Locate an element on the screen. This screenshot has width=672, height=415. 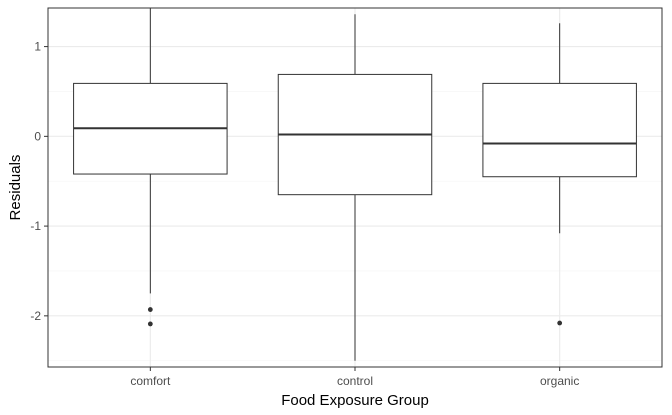
x-tick-label: control is located at coordinates (355, 381).